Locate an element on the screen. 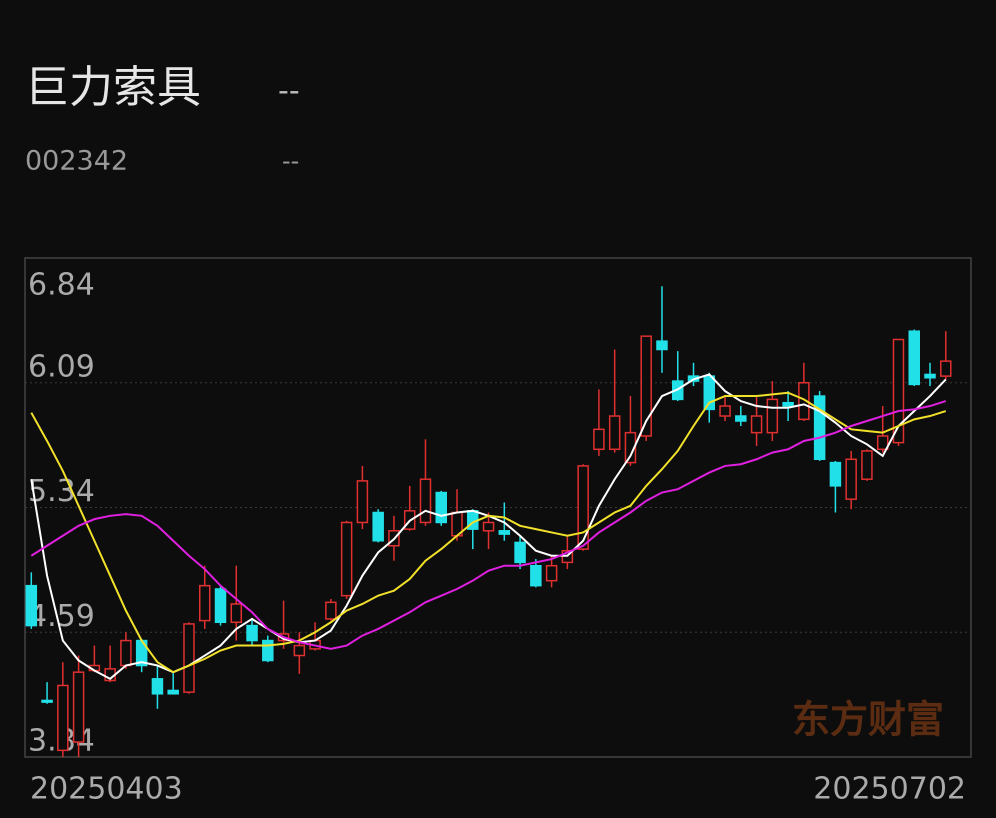 The width and height of the screenshot is (996, 818). stock-name: 巨力索具 is located at coordinates (113, 87).